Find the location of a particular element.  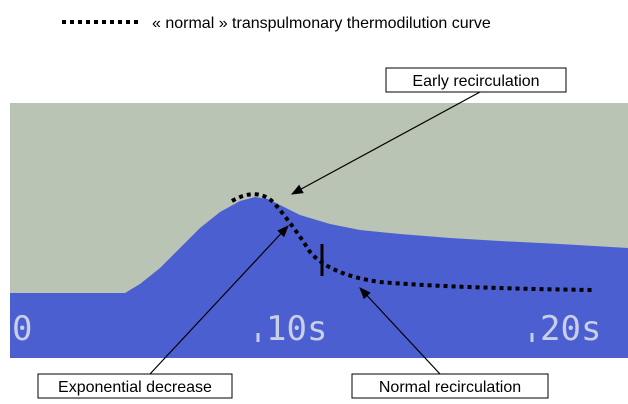

time-label: 0 is located at coordinates (22, 329).